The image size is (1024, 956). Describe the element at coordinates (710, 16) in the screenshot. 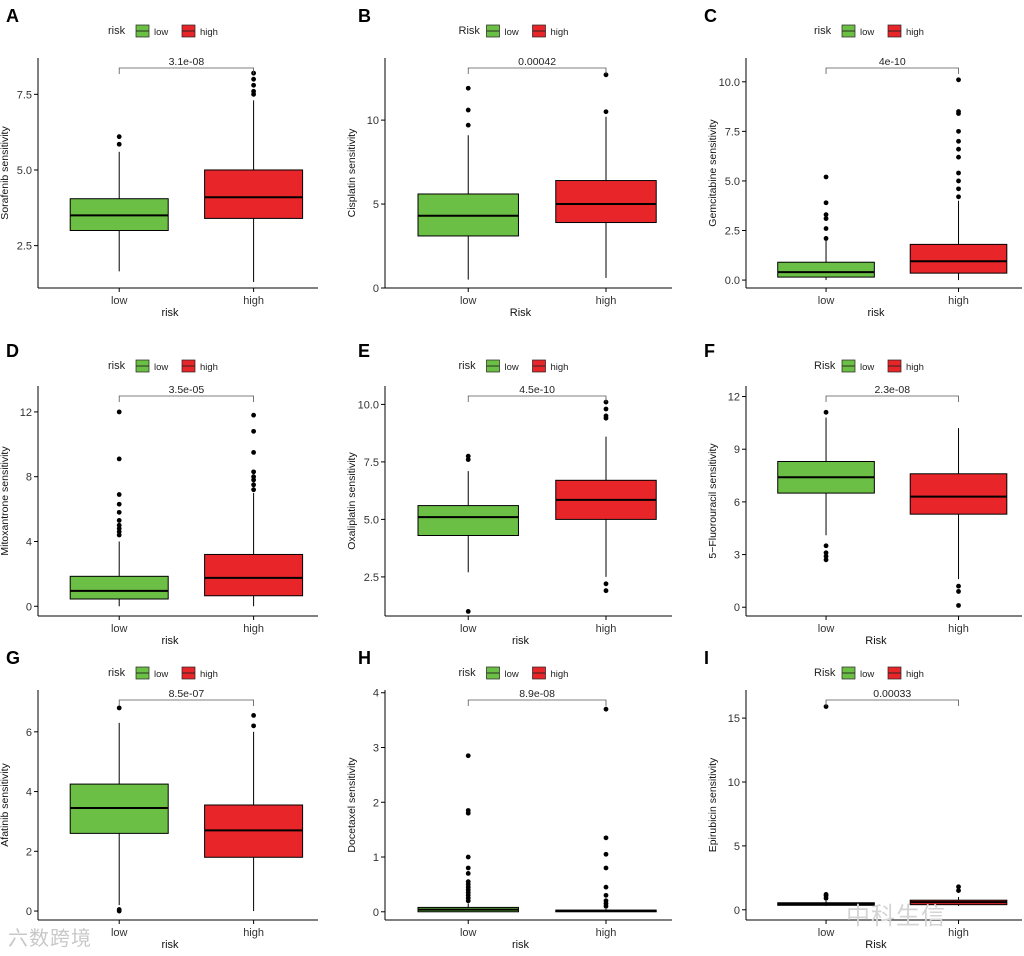

I see `panel-label: C` at that location.